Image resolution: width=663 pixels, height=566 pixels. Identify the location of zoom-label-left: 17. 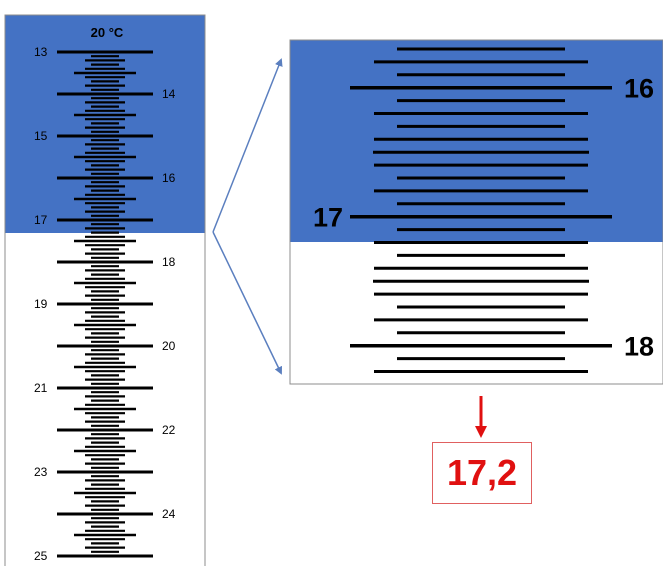
(328, 218).